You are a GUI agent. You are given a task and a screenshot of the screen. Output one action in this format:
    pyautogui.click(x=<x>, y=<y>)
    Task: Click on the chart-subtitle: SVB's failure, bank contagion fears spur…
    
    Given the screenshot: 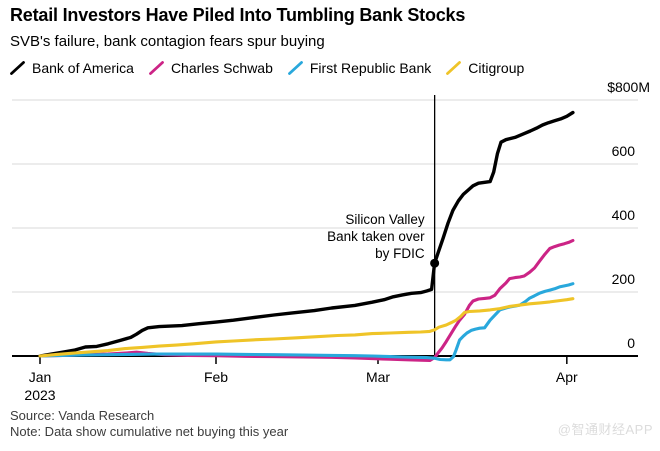 What is the action you would take?
    pyautogui.click(x=167, y=41)
    